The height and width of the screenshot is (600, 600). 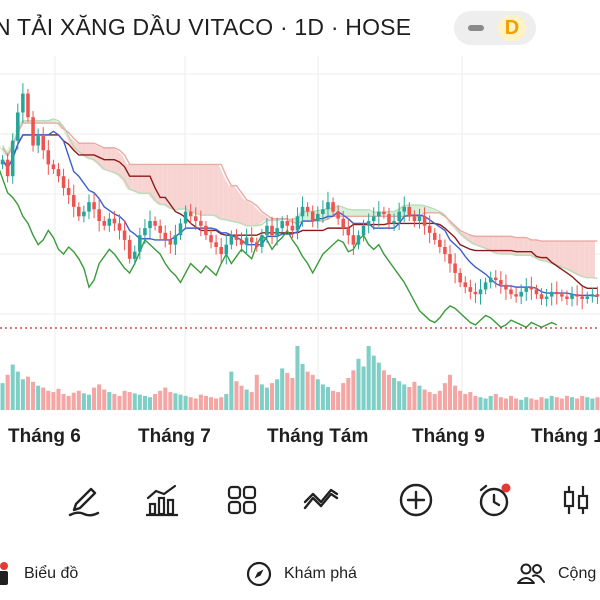 What do you see at coordinates (576, 500) in the screenshot?
I see `candlestick-icon` at bounding box center [576, 500].